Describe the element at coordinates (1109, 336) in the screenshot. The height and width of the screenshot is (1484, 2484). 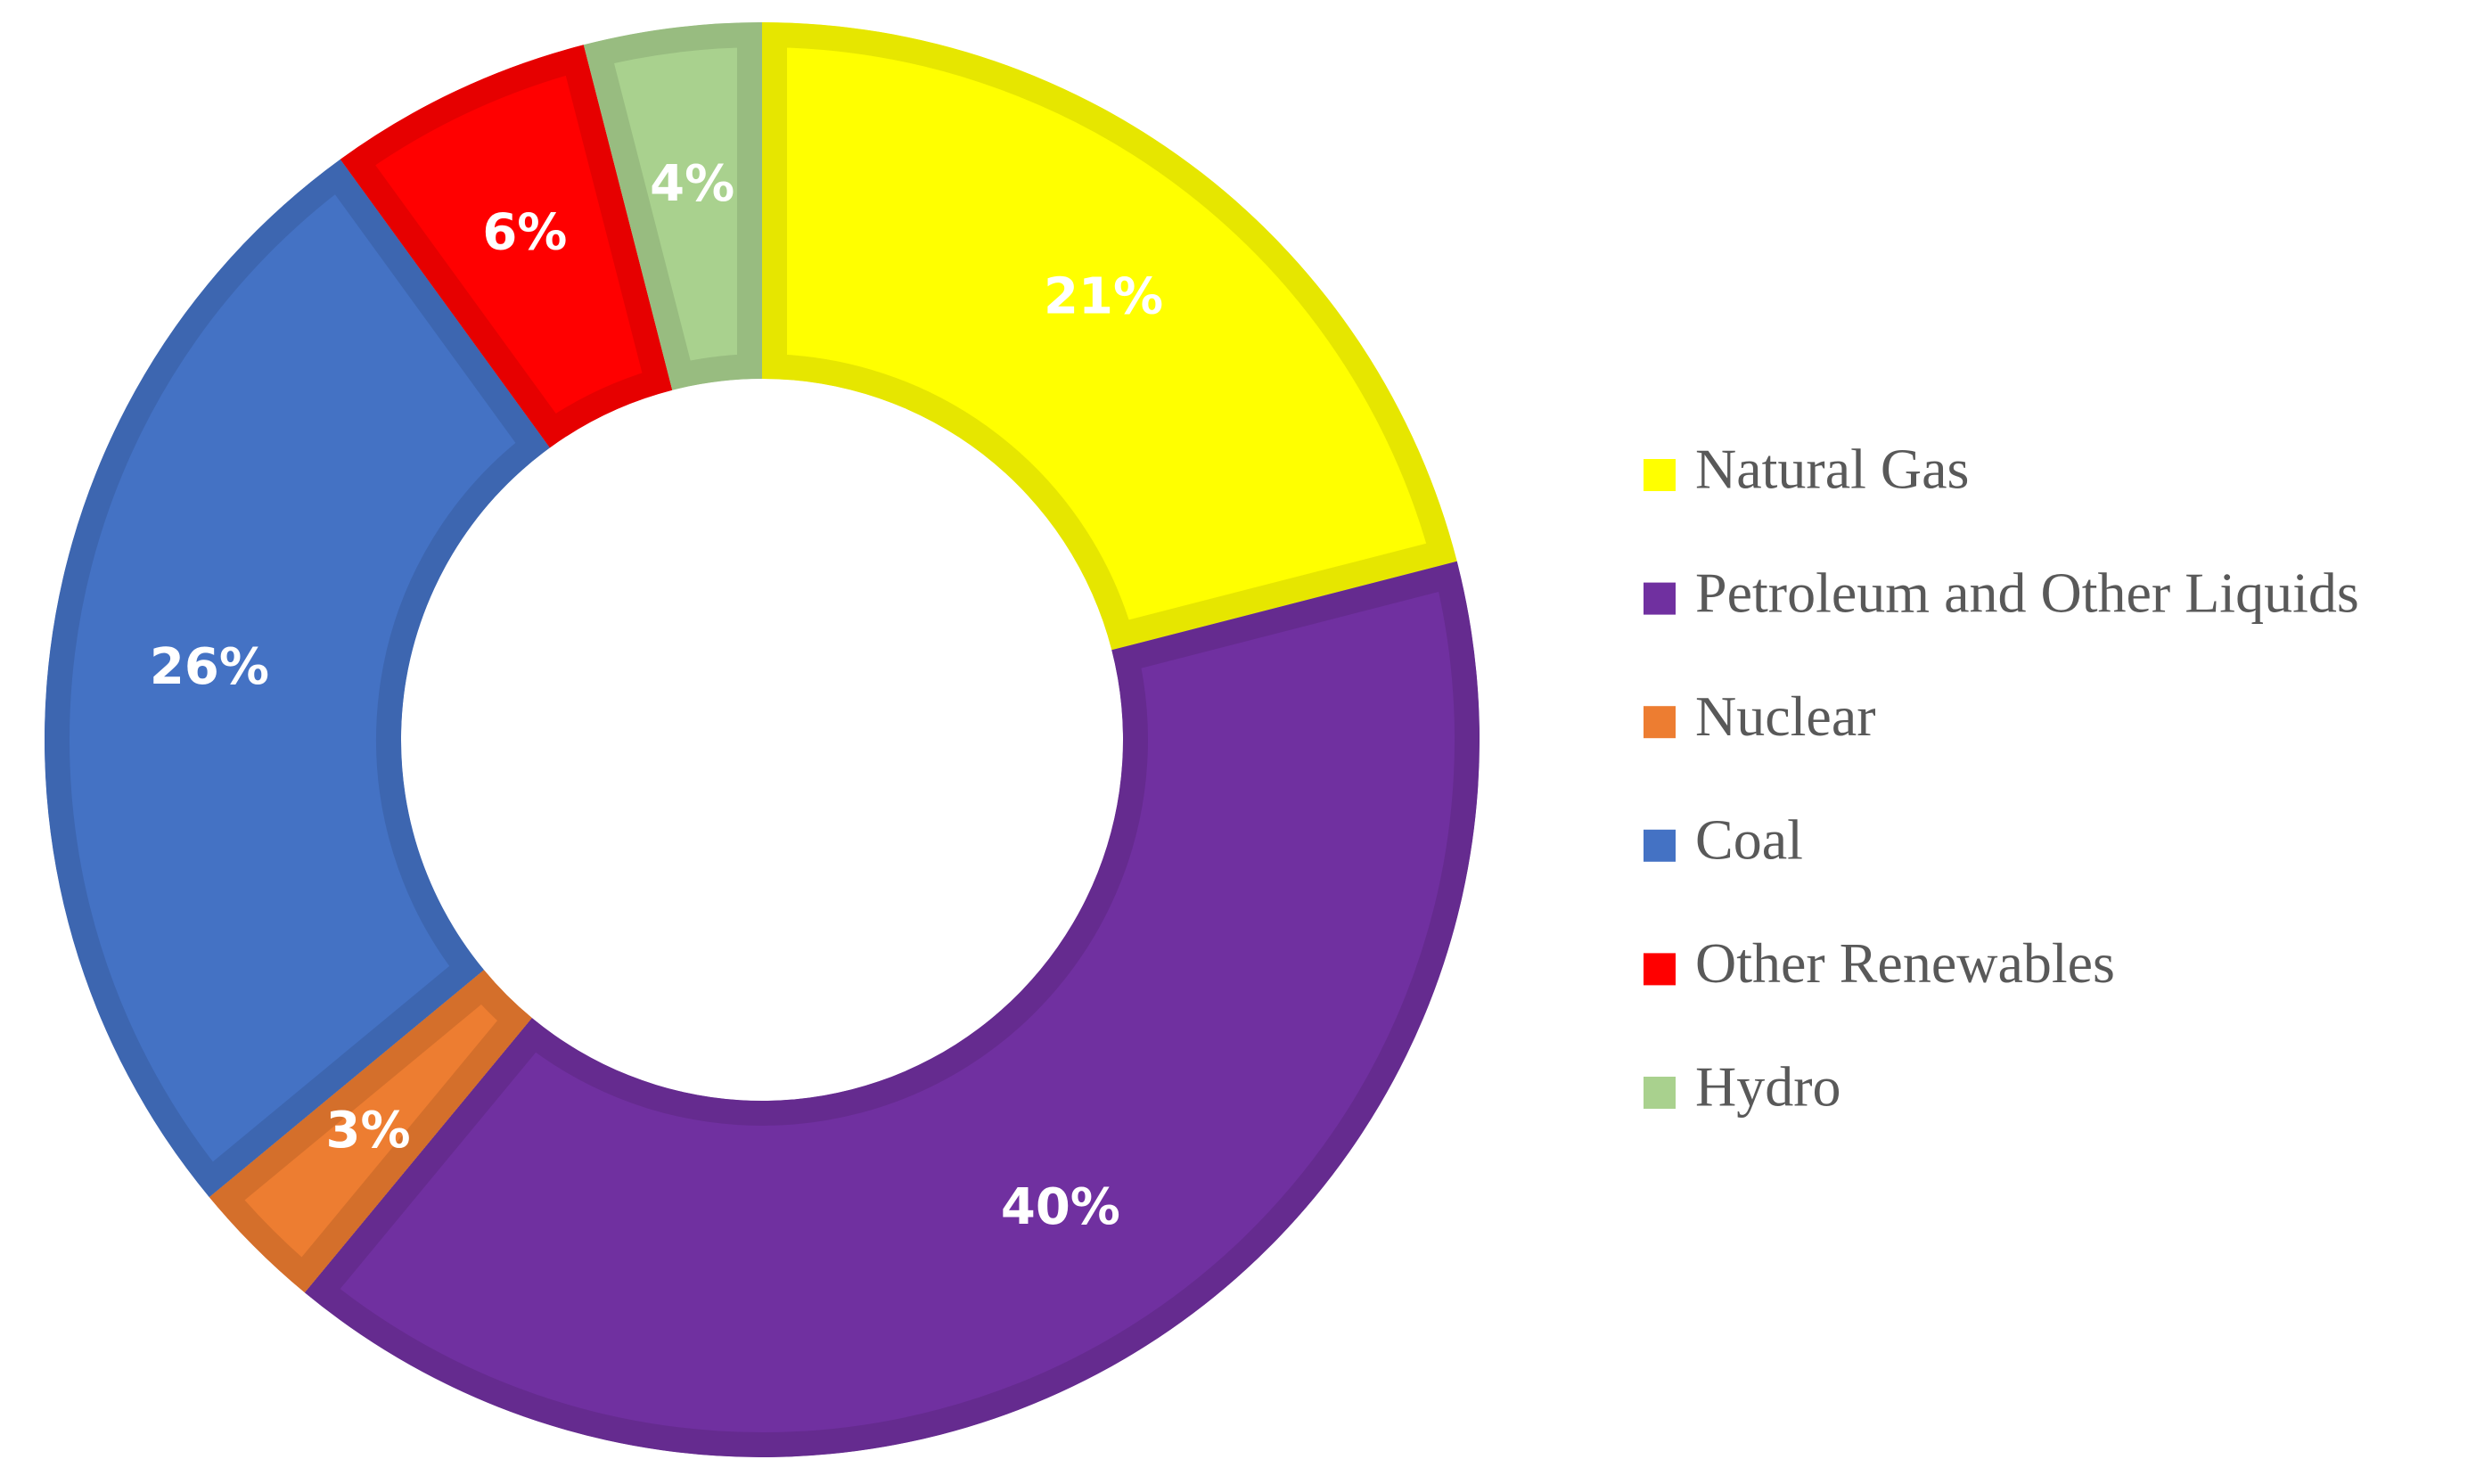
I see `slice` at that location.